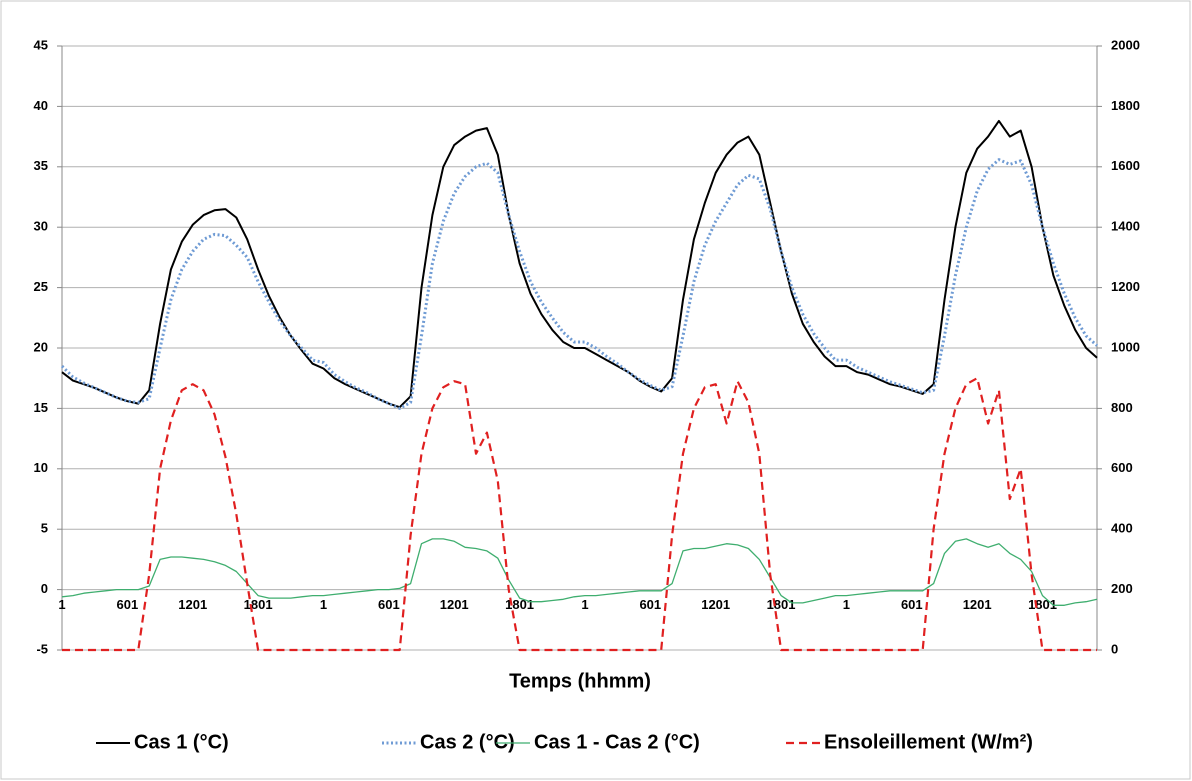 This screenshot has width=1192, height=781. What do you see at coordinates (580, 681) in the screenshot?
I see `x-axis-title: Temps (hhmm)` at bounding box center [580, 681].